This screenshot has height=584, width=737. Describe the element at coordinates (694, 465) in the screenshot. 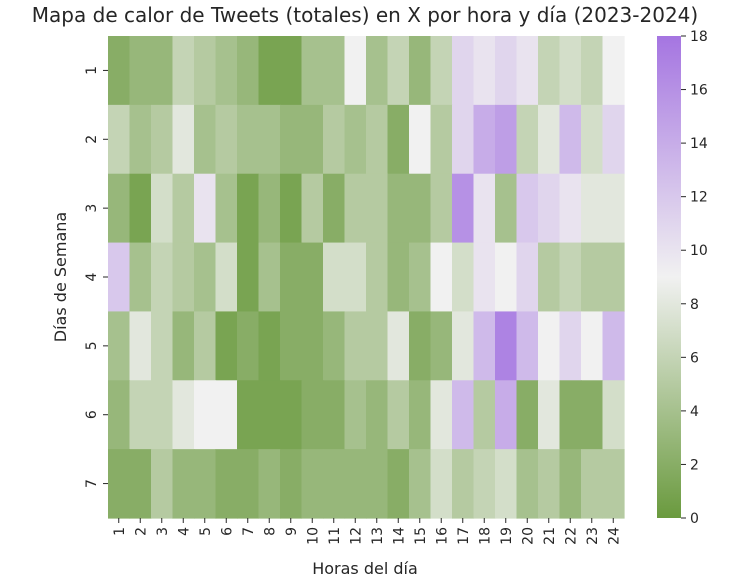

I see `colorbar-tick-label: 2` at that location.